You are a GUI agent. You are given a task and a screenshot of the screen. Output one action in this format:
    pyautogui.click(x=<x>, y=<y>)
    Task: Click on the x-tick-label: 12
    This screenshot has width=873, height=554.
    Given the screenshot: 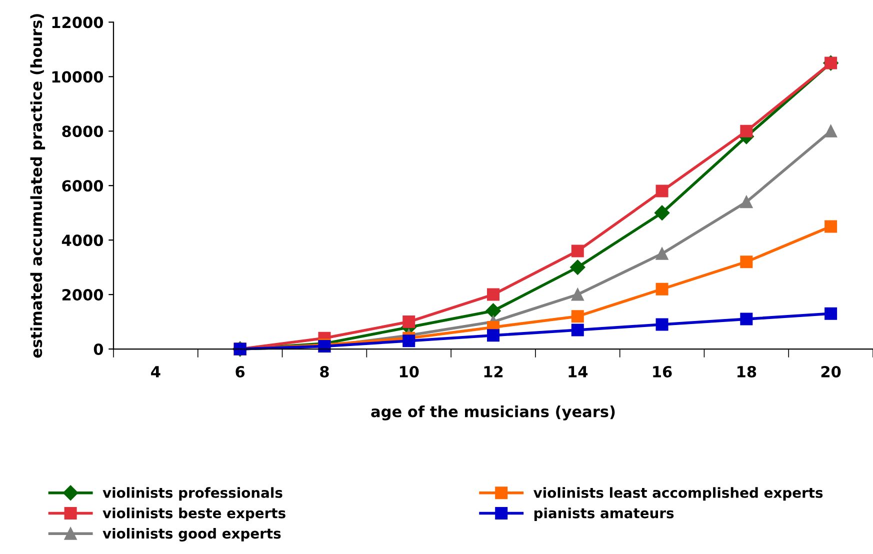 What is the action you would take?
    pyautogui.click(x=493, y=372)
    